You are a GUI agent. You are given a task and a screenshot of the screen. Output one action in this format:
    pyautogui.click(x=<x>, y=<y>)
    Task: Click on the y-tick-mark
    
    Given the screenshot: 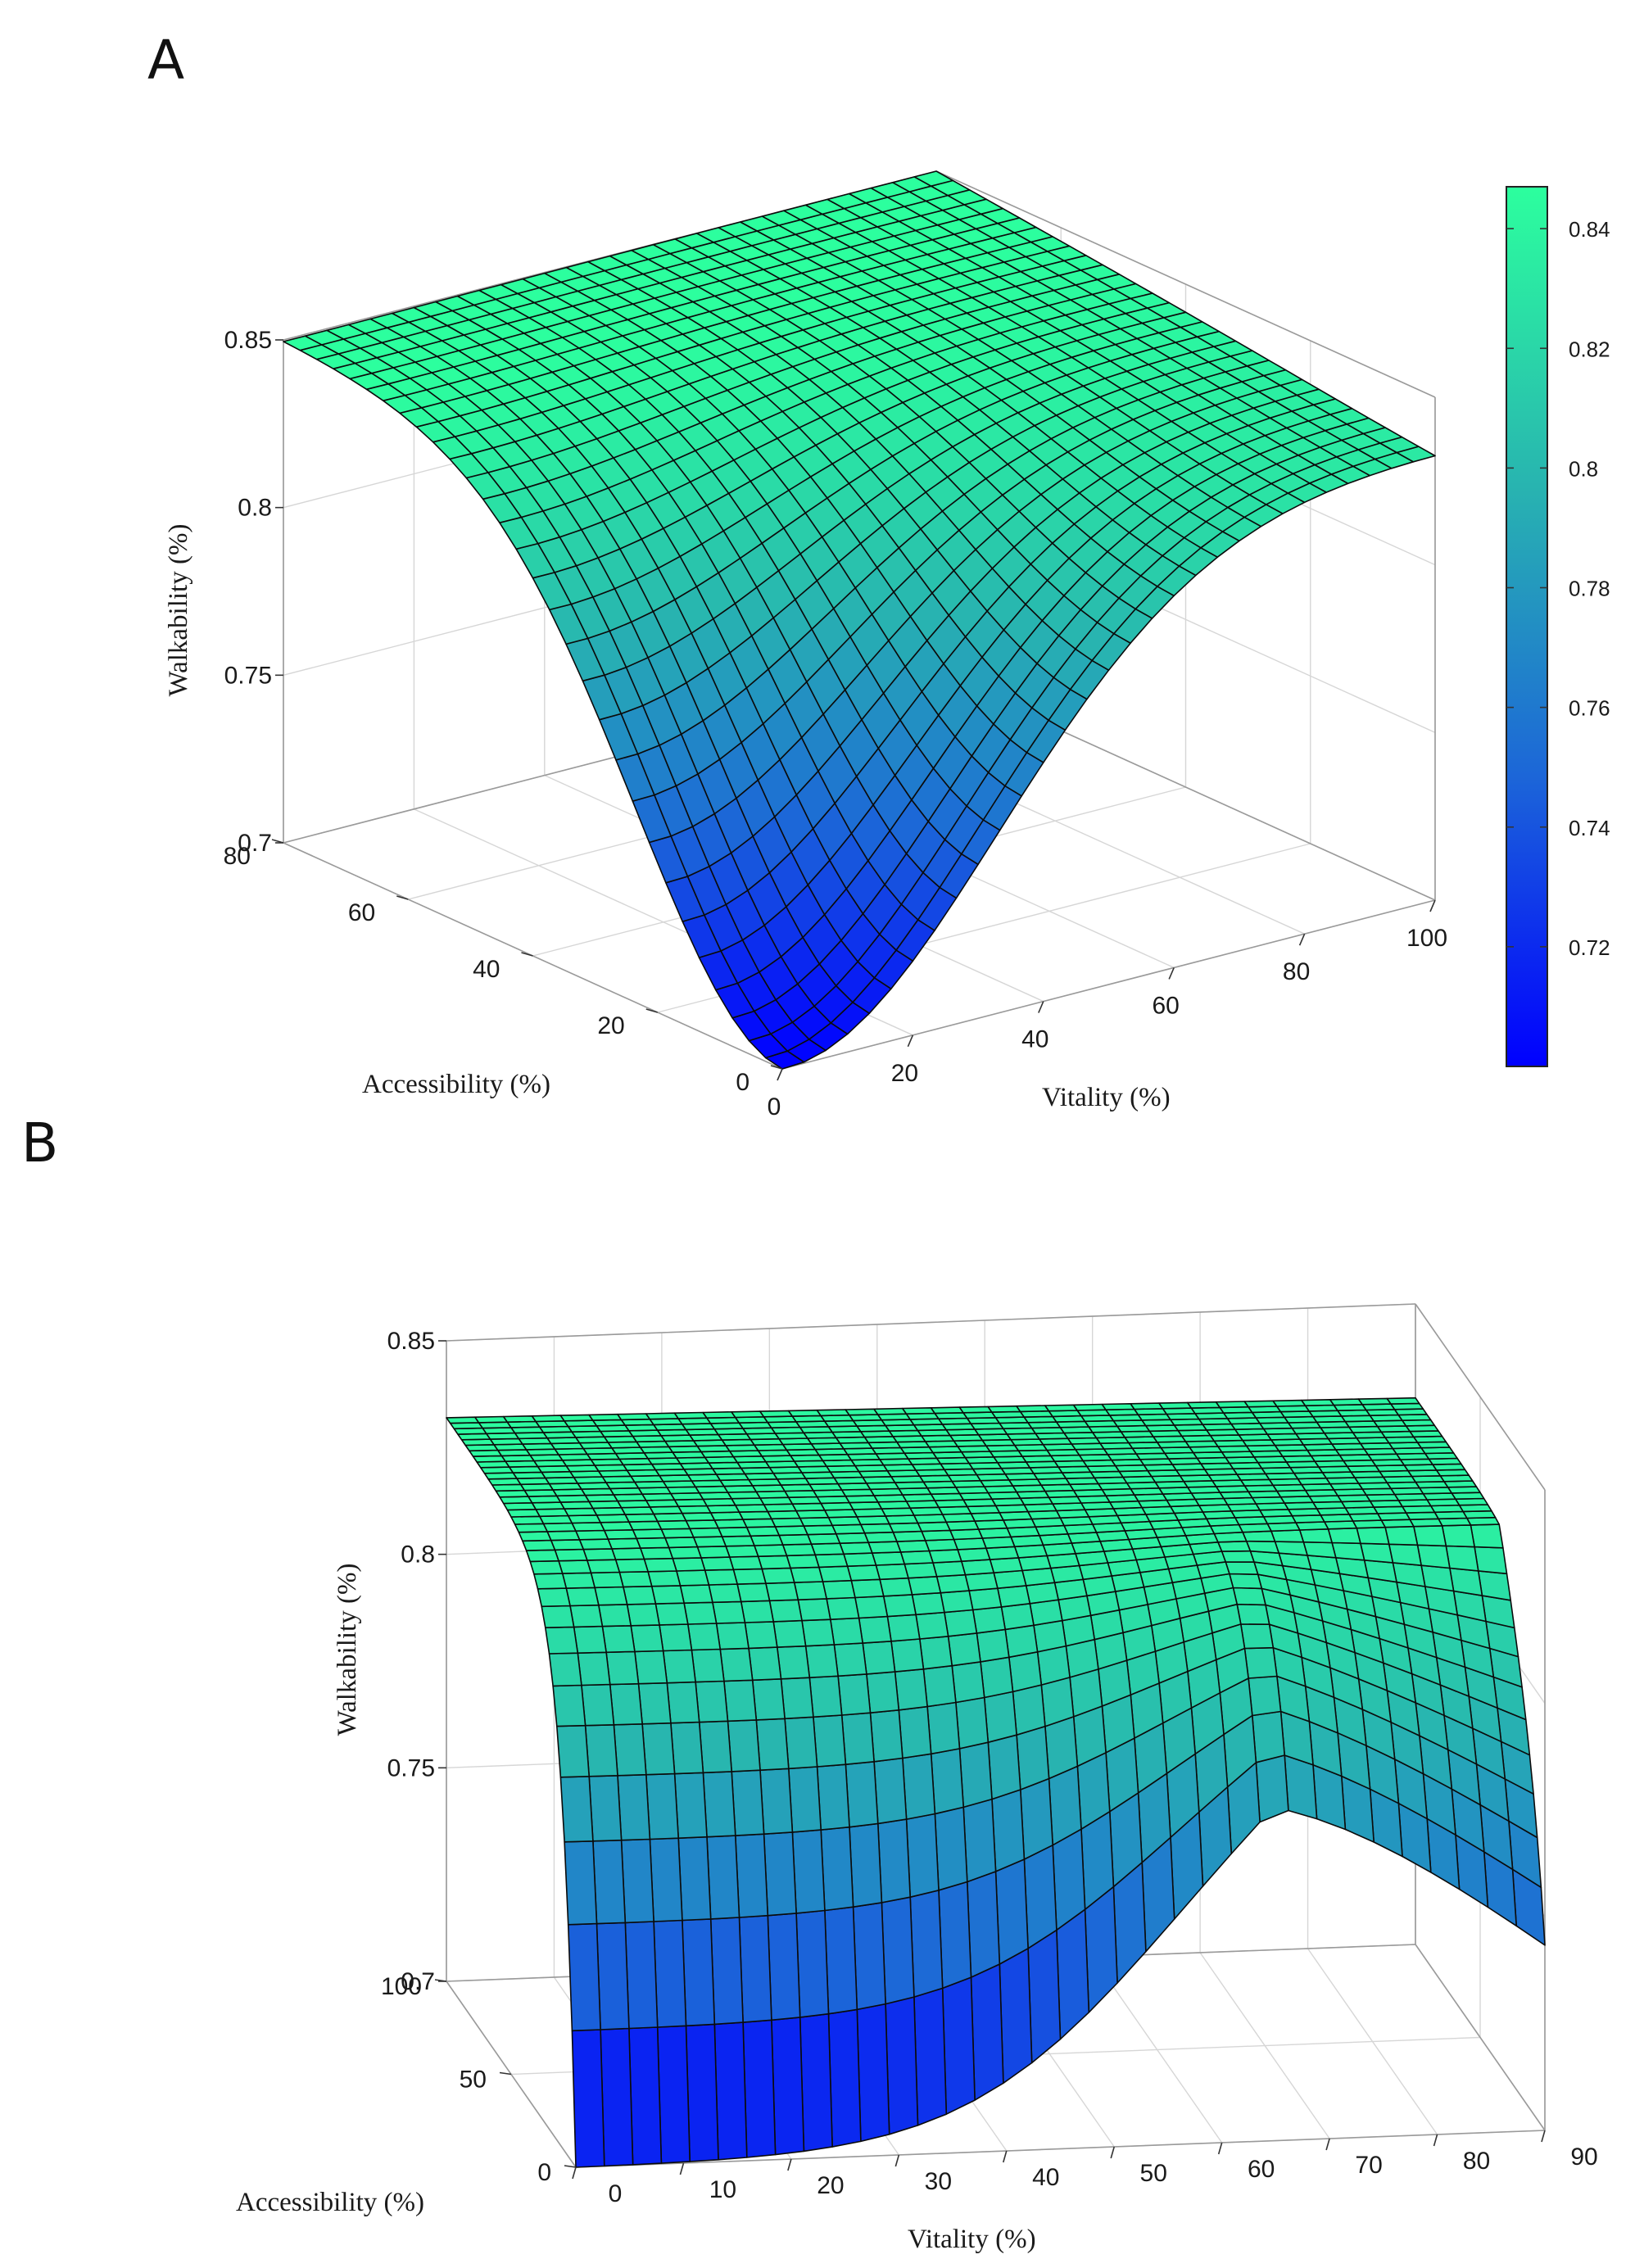 What is the action you would take?
    pyautogui.click(x=776, y=1067)
    